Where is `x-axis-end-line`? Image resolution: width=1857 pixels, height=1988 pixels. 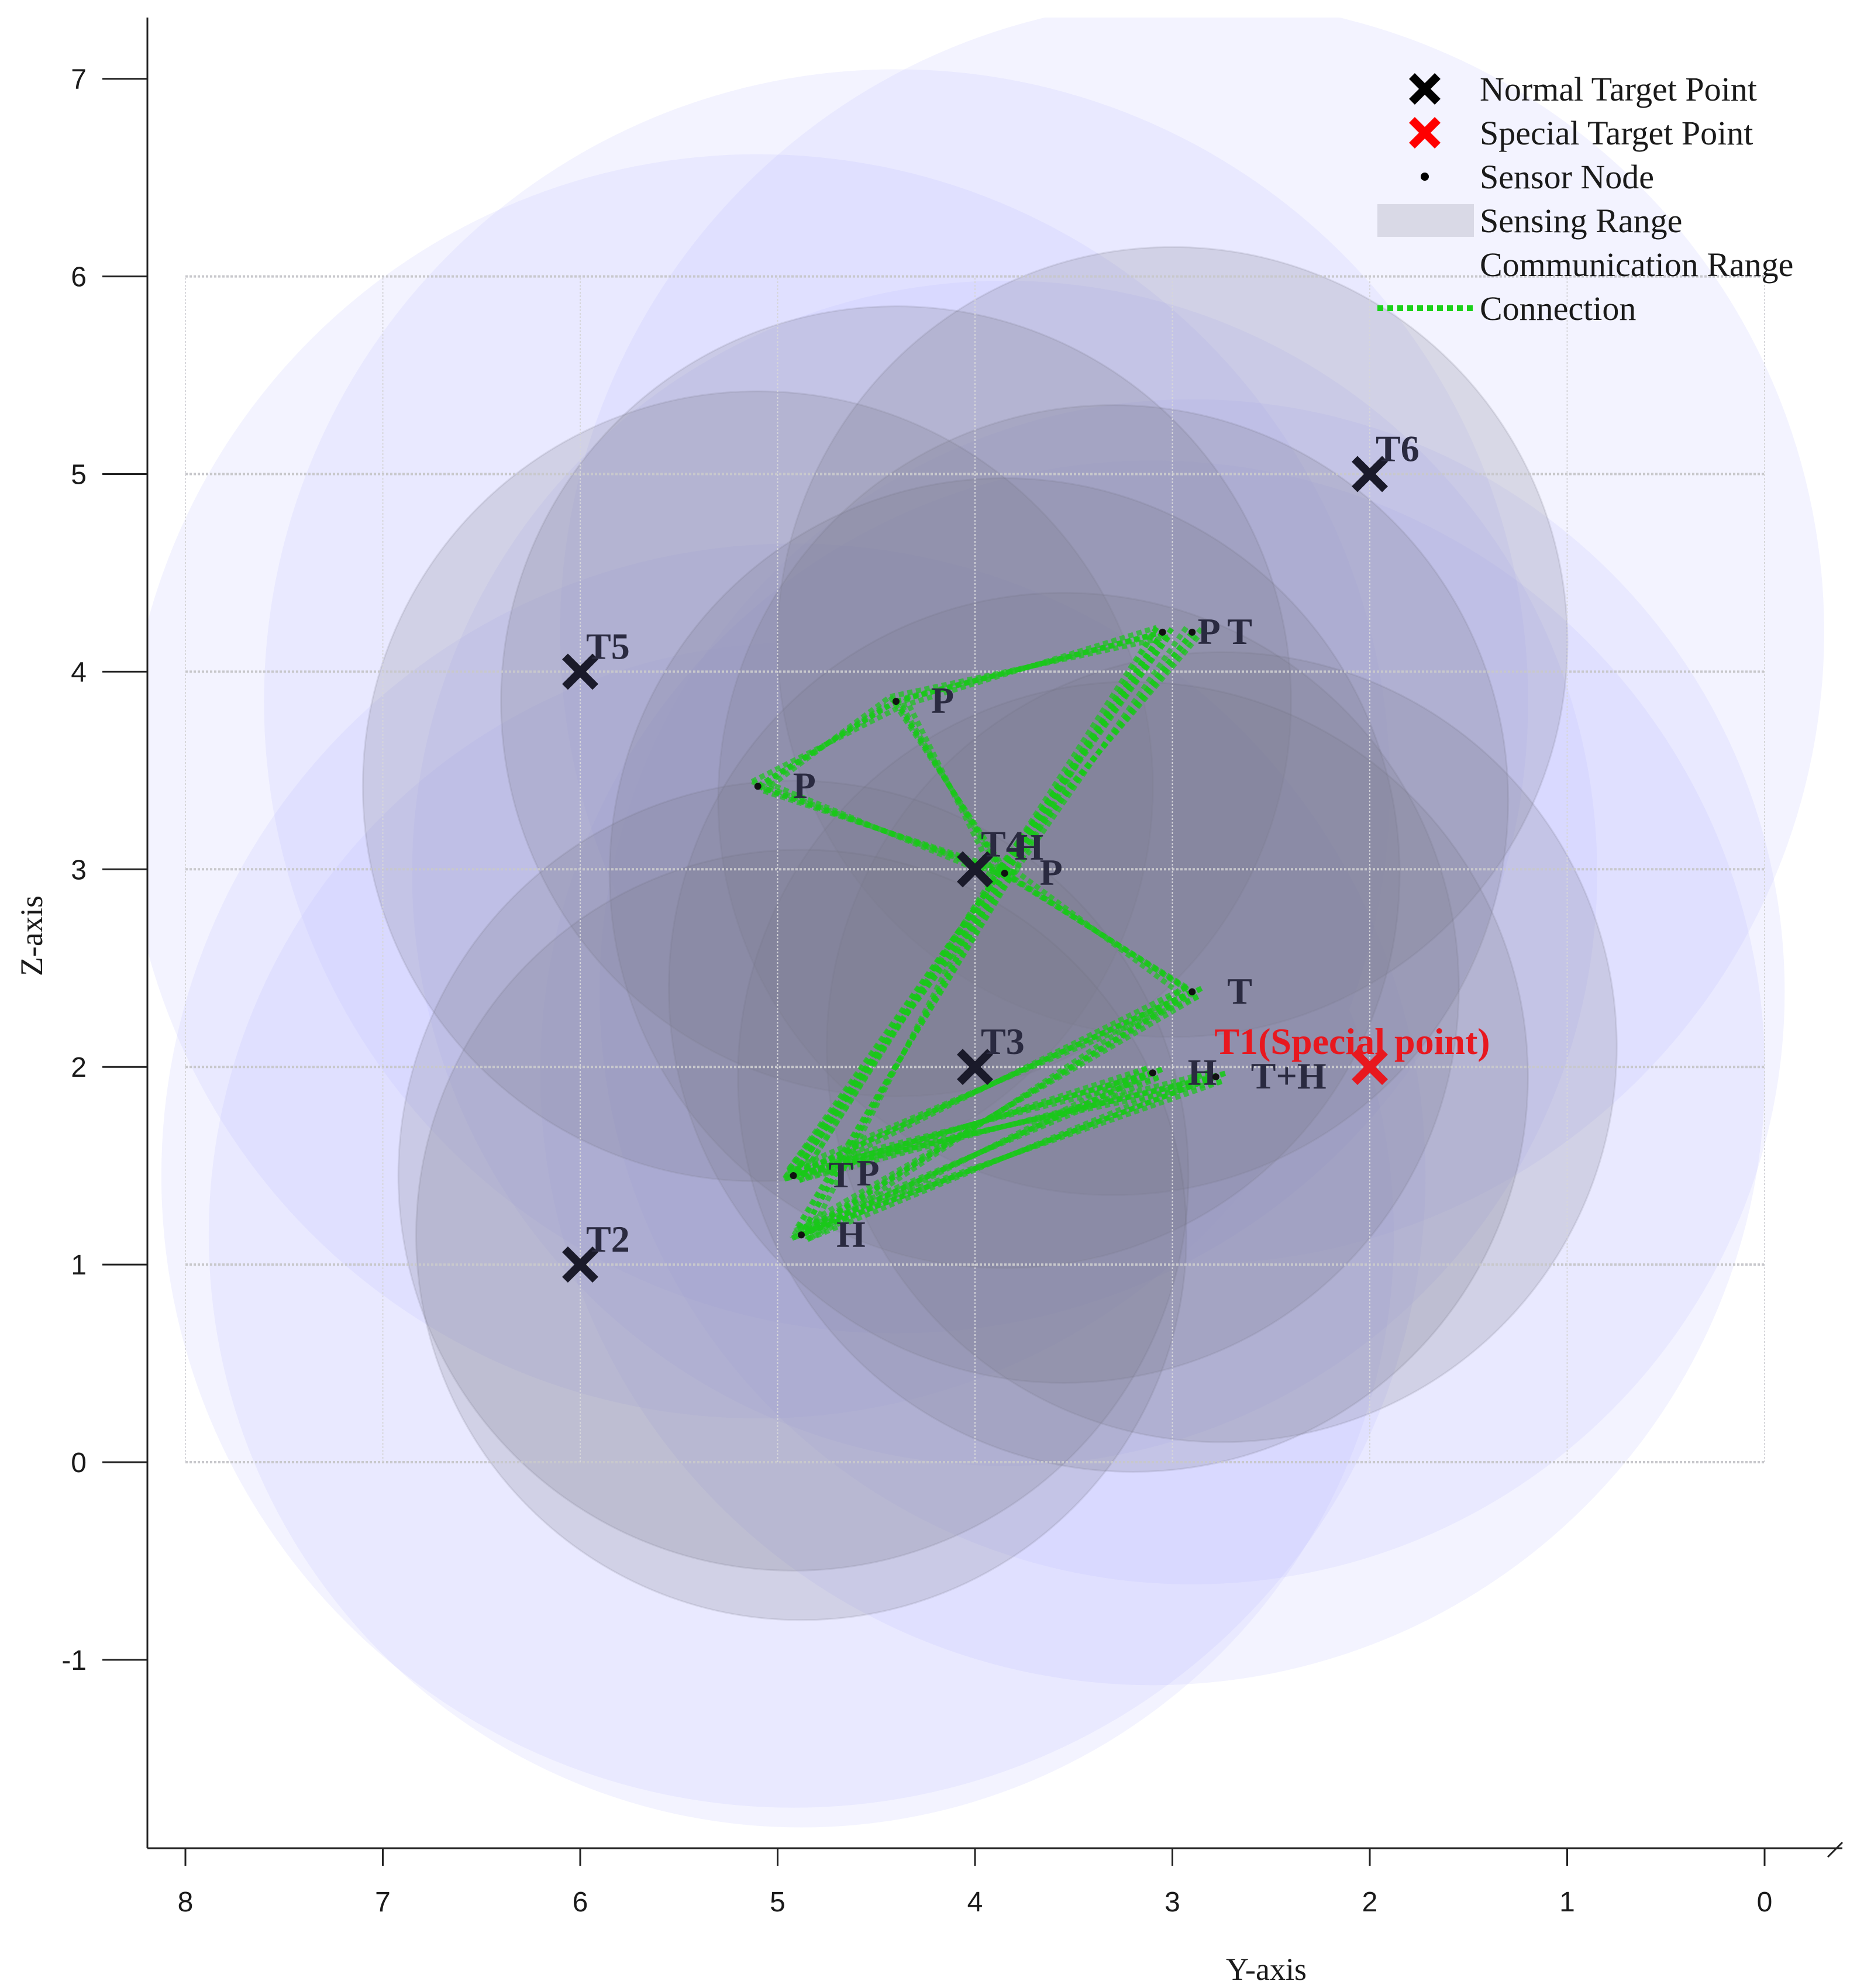 x-axis-end-line is located at coordinates (1835, 1850).